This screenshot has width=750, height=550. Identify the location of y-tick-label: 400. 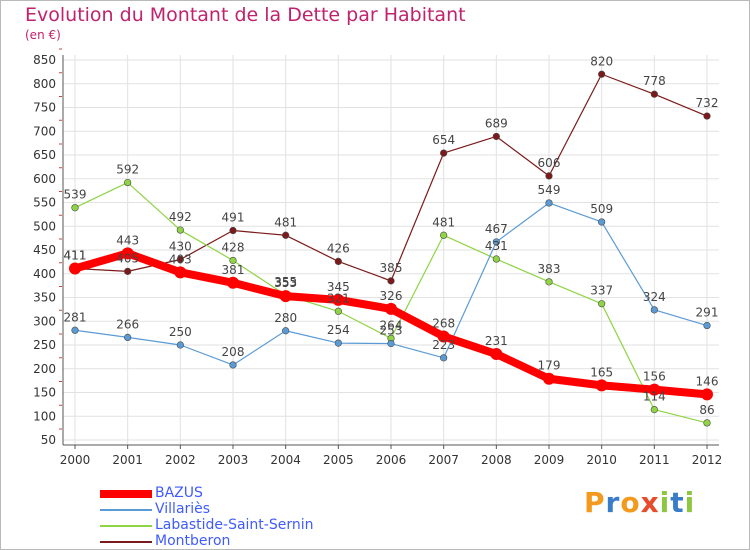
(44, 274).